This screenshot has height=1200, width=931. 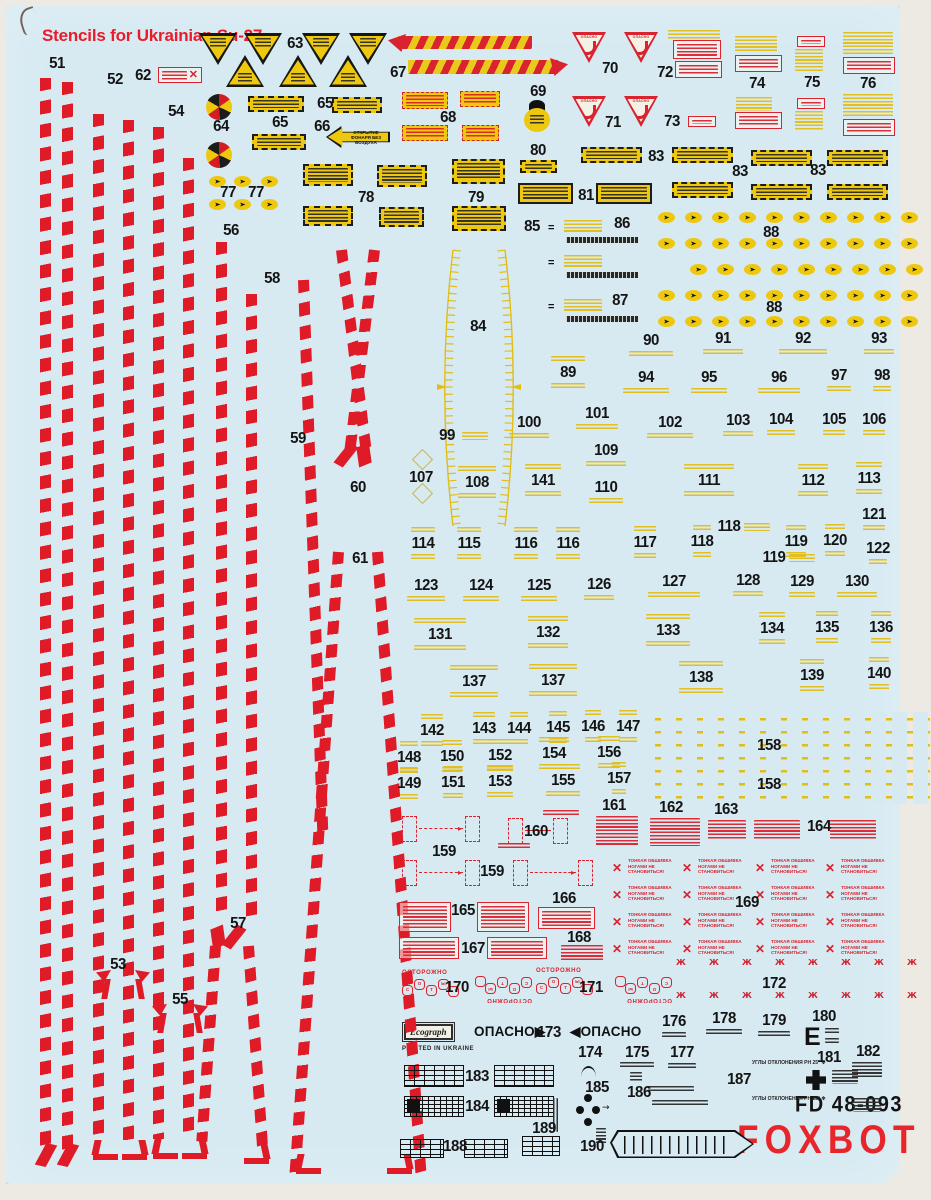 I want to click on decal-number-label: 139, so click(x=812, y=675).